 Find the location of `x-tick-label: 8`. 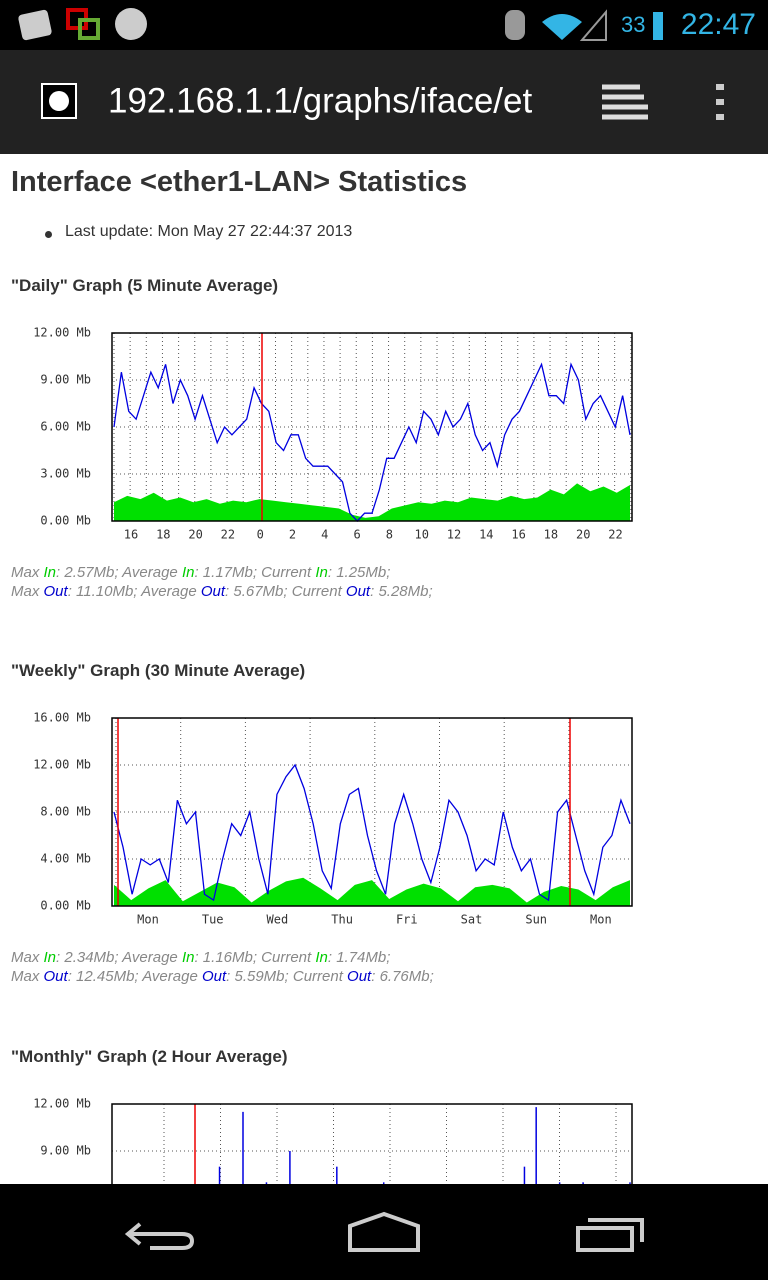

x-tick-label: 8 is located at coordinates (389, 535).